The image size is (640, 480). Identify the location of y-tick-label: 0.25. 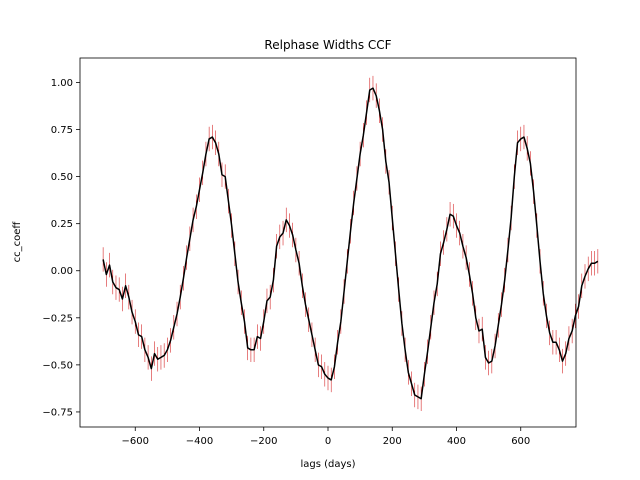
(62, 224).